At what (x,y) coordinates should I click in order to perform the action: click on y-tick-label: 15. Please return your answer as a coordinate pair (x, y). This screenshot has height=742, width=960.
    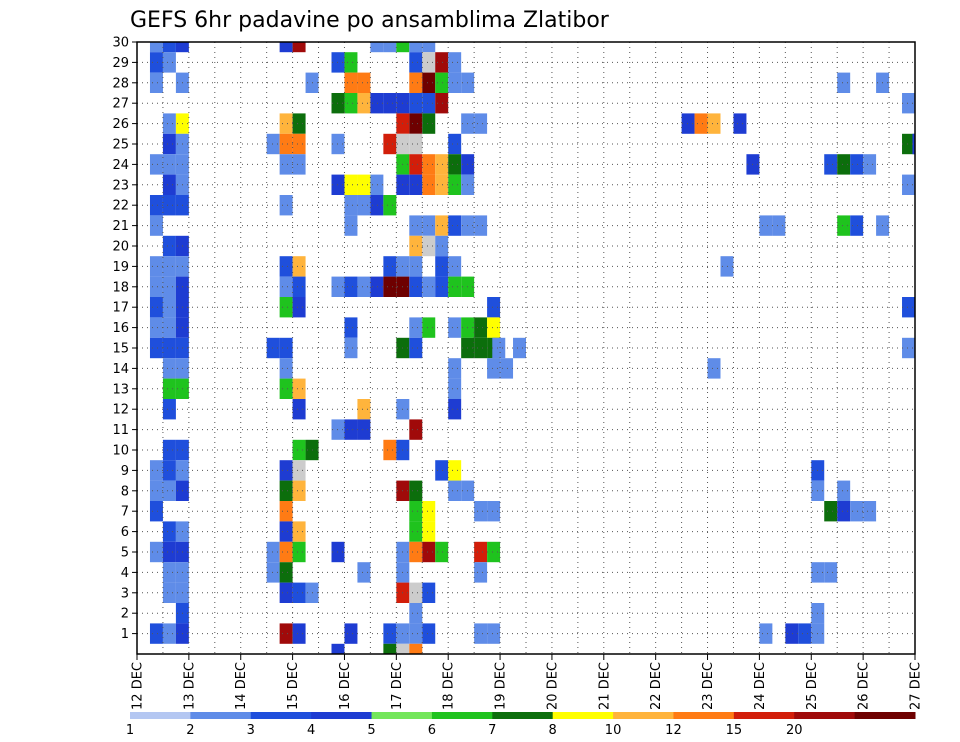
    Looking at the image, I should click on (120, 349).